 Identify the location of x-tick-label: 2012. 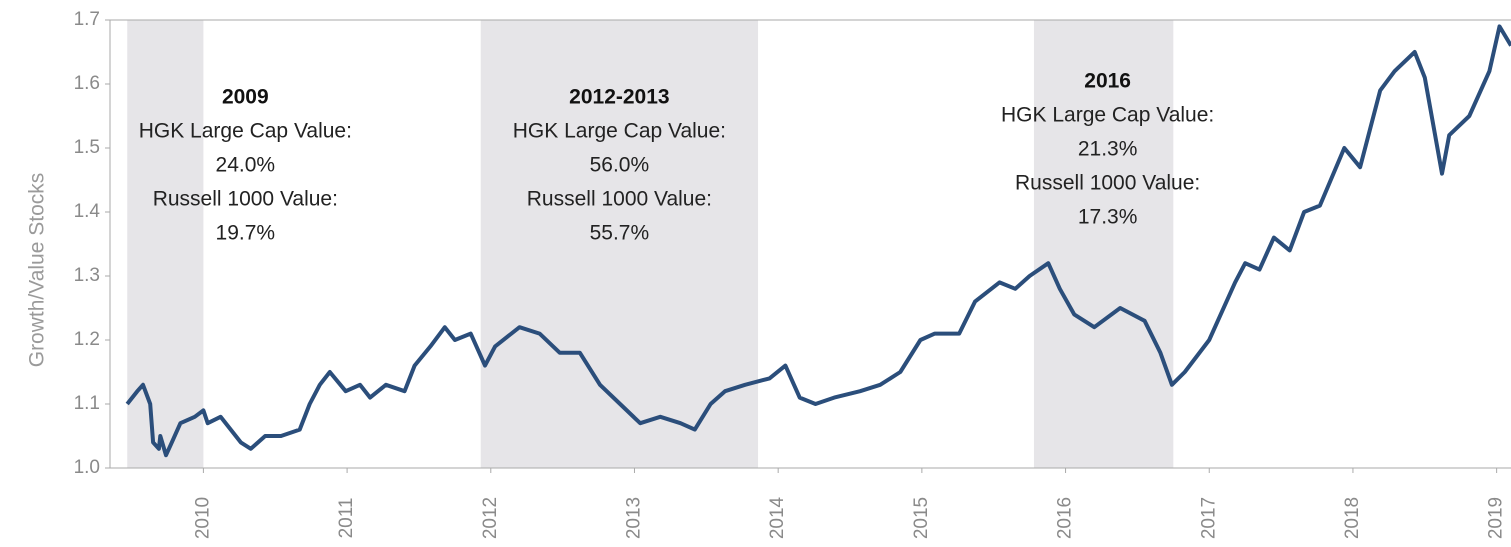
(490, 518).